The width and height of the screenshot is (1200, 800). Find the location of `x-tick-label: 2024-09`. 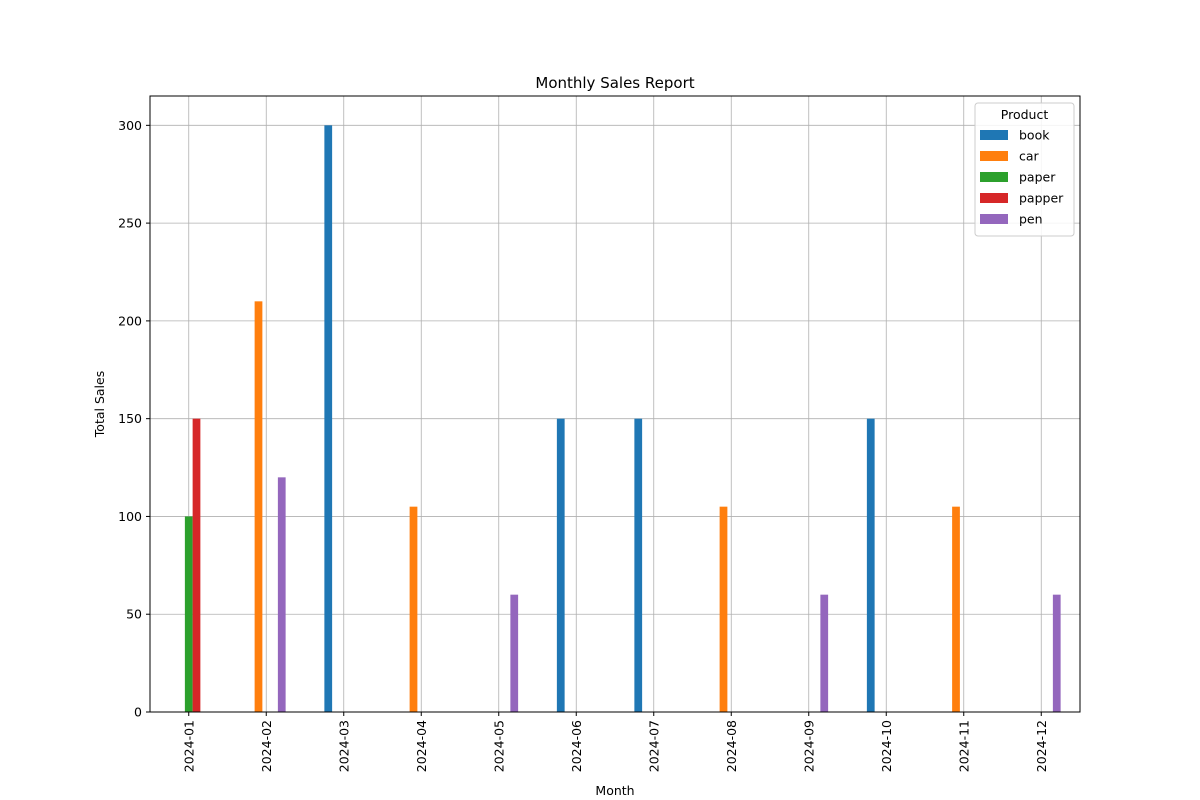

x-tick-label: 2024-09 is located at coordinates (808, 746).